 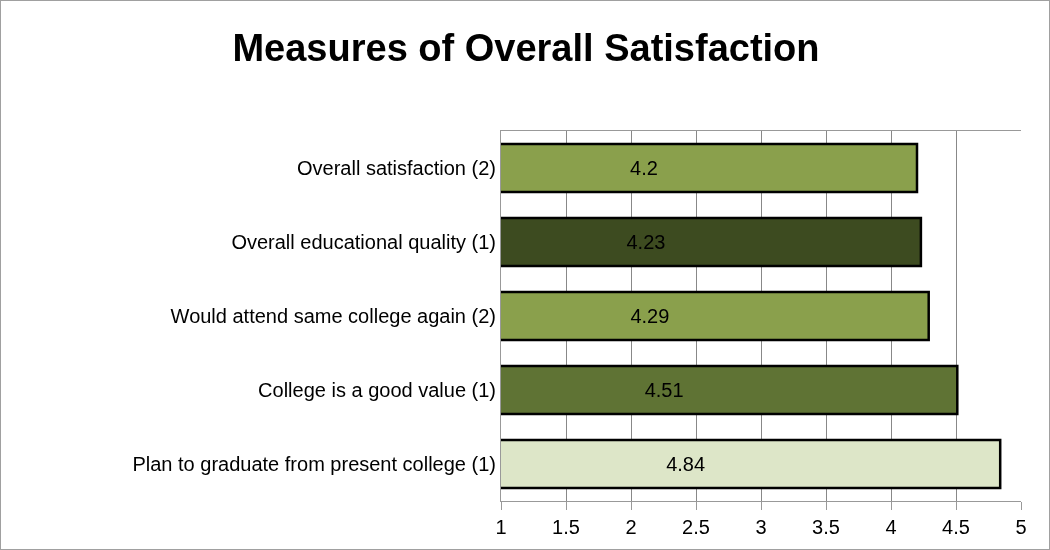 What do you see at coordinates (696, 527) in the screenshot?
I see `x-tick-label: 2.5` at bounding box center [696, 527].